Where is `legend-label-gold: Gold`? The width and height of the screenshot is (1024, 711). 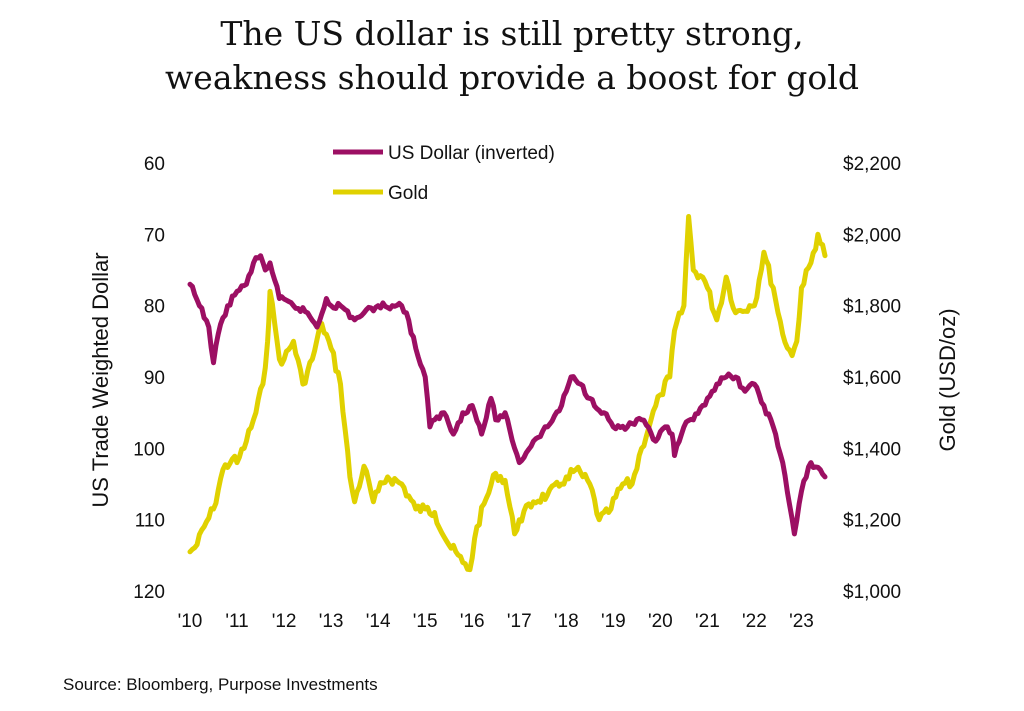
legend-label-gold: Gold is located at coordinates (408, 193).